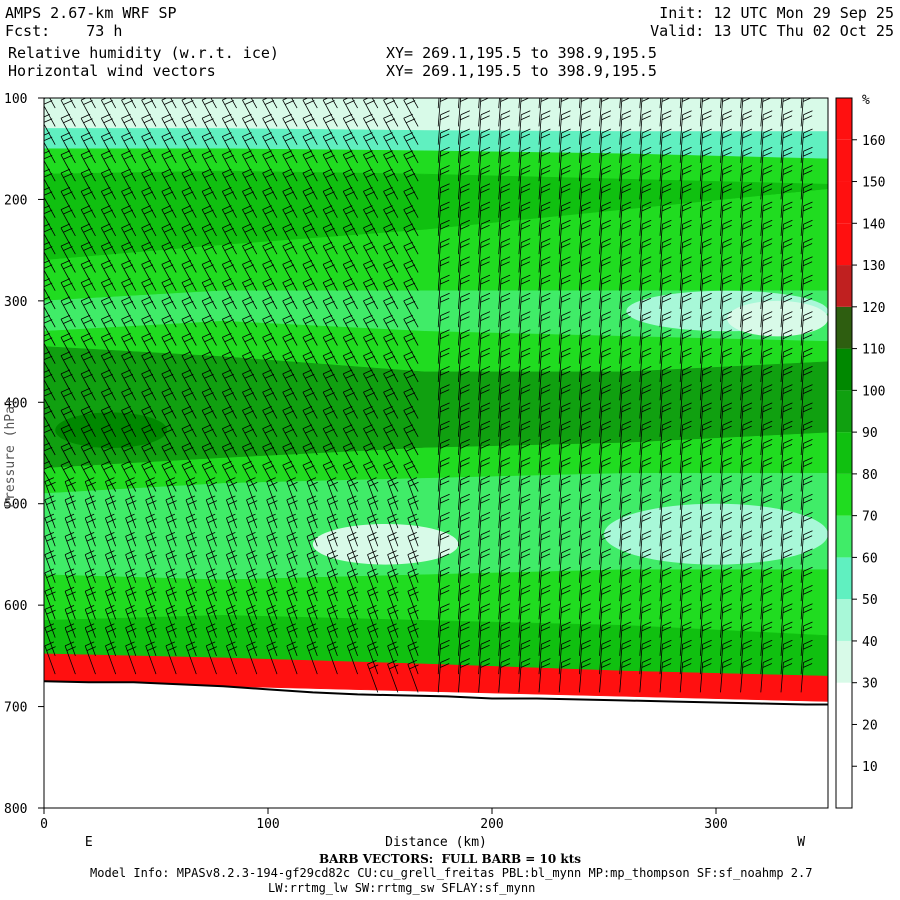  Describe the element at coordinates (870, 600) in the screenshot. I see `colorbar-label-50: 50` at that location.